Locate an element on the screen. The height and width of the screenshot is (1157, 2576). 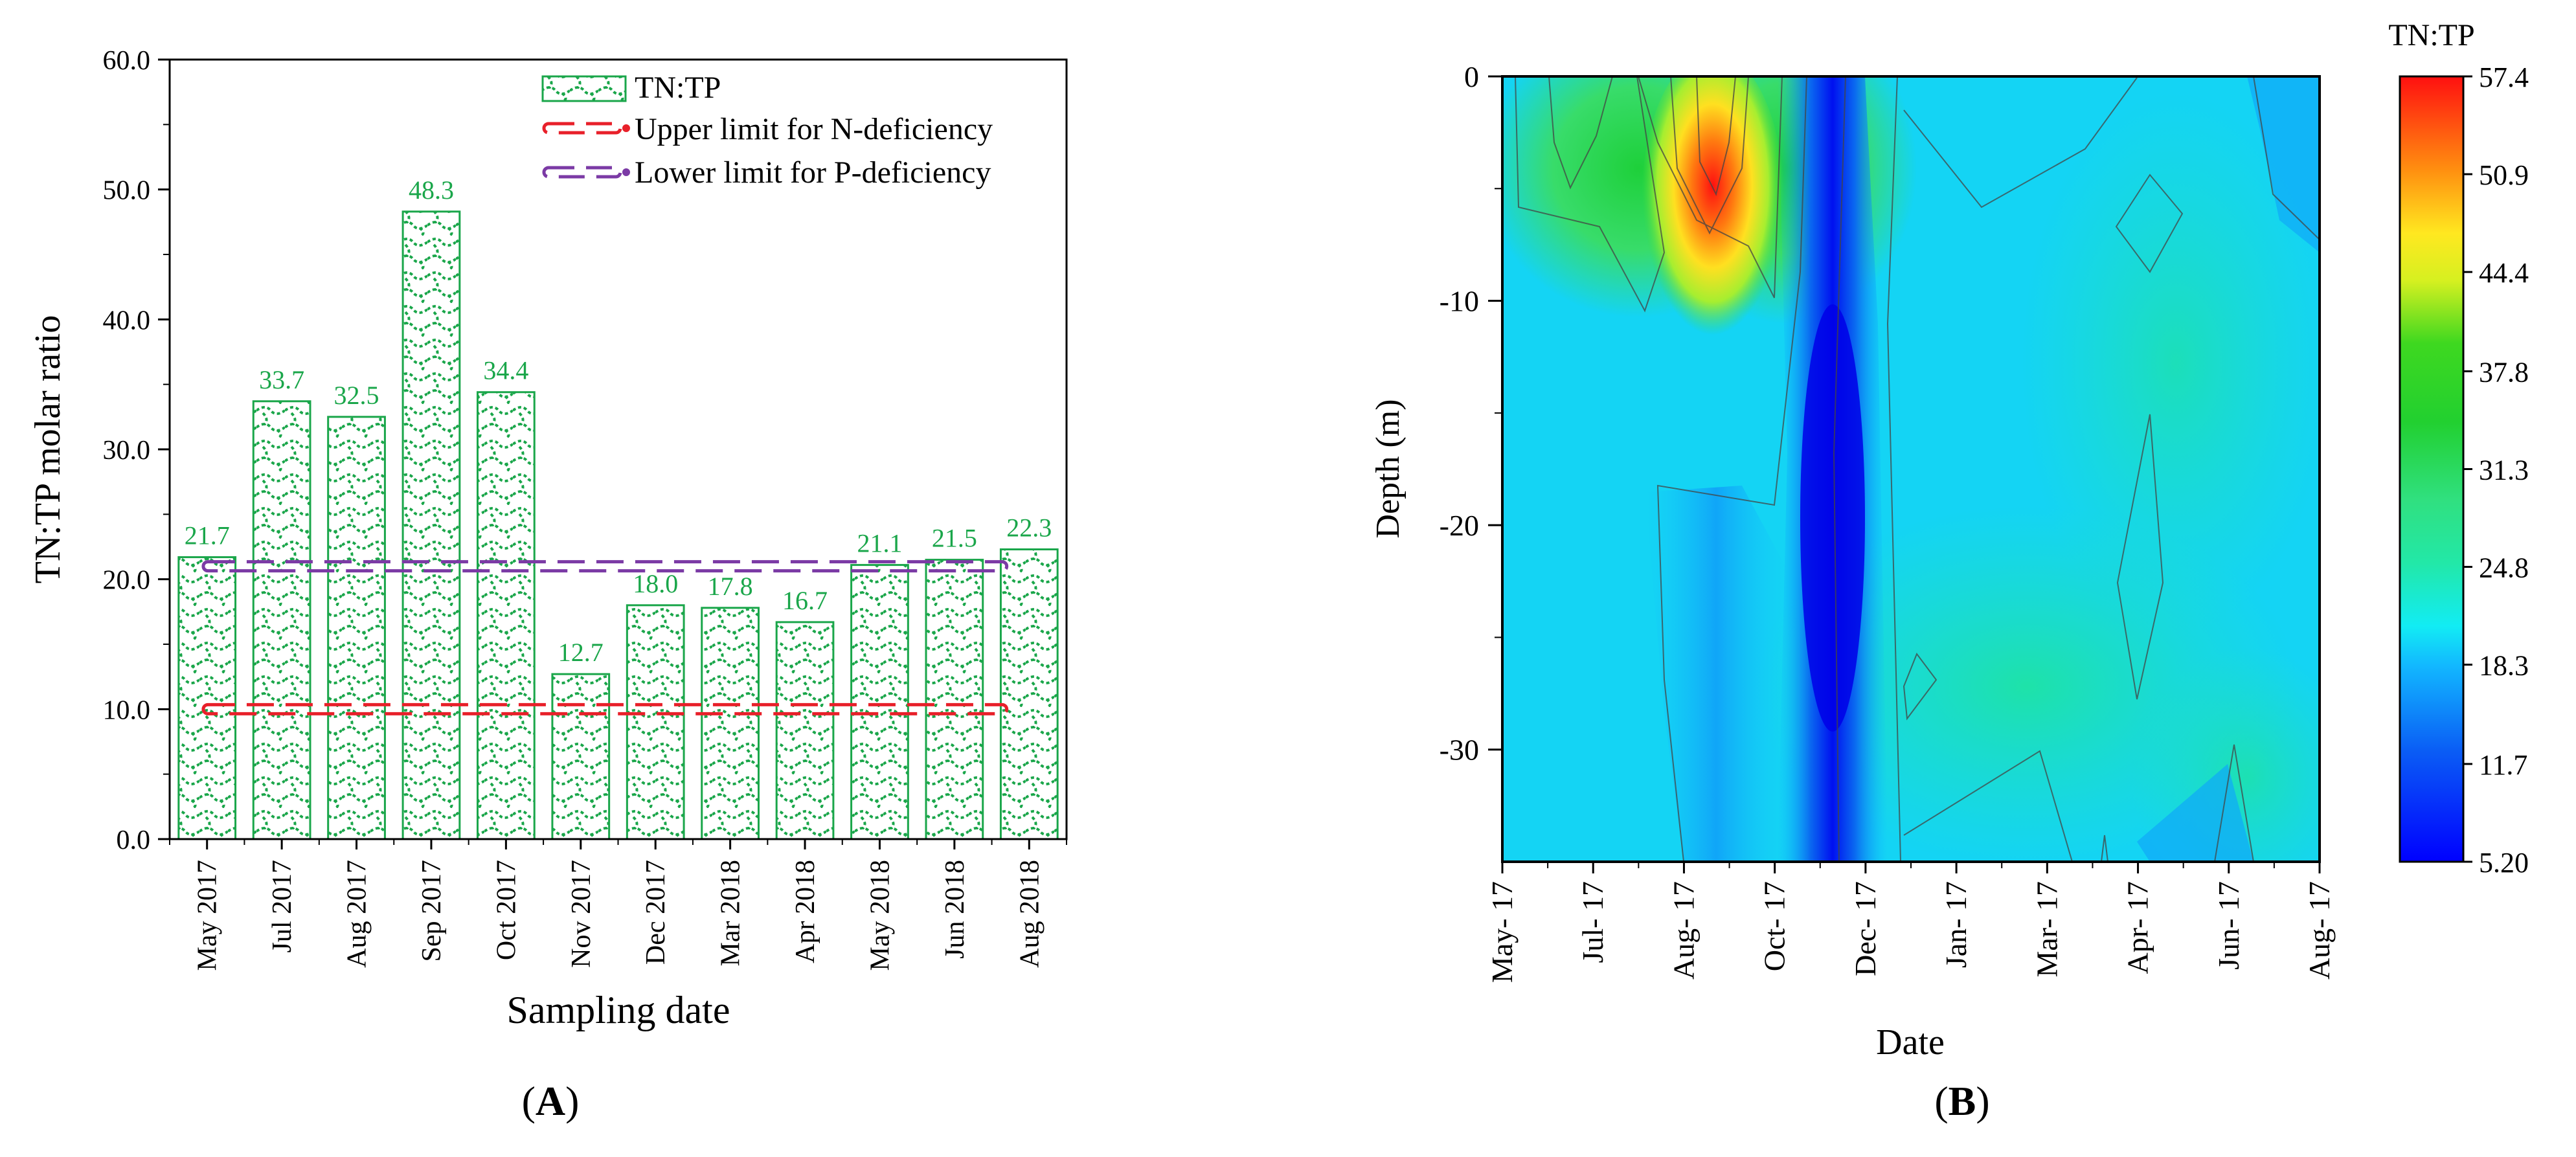
bar-may-2018 is located at coordinates (879, 702).